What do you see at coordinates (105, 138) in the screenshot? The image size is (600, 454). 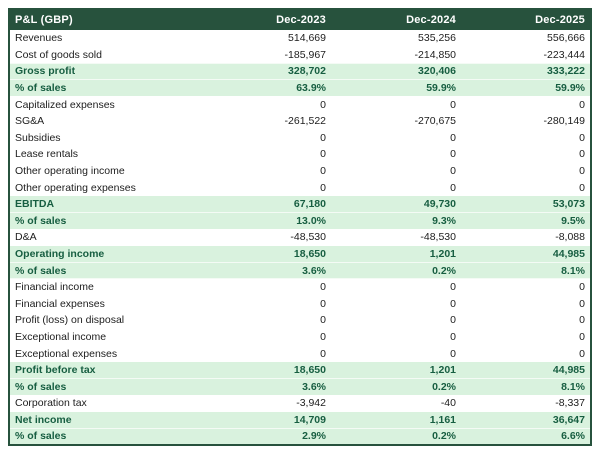 I see `row-label: Subsidies` at bounding box center [105, 138].